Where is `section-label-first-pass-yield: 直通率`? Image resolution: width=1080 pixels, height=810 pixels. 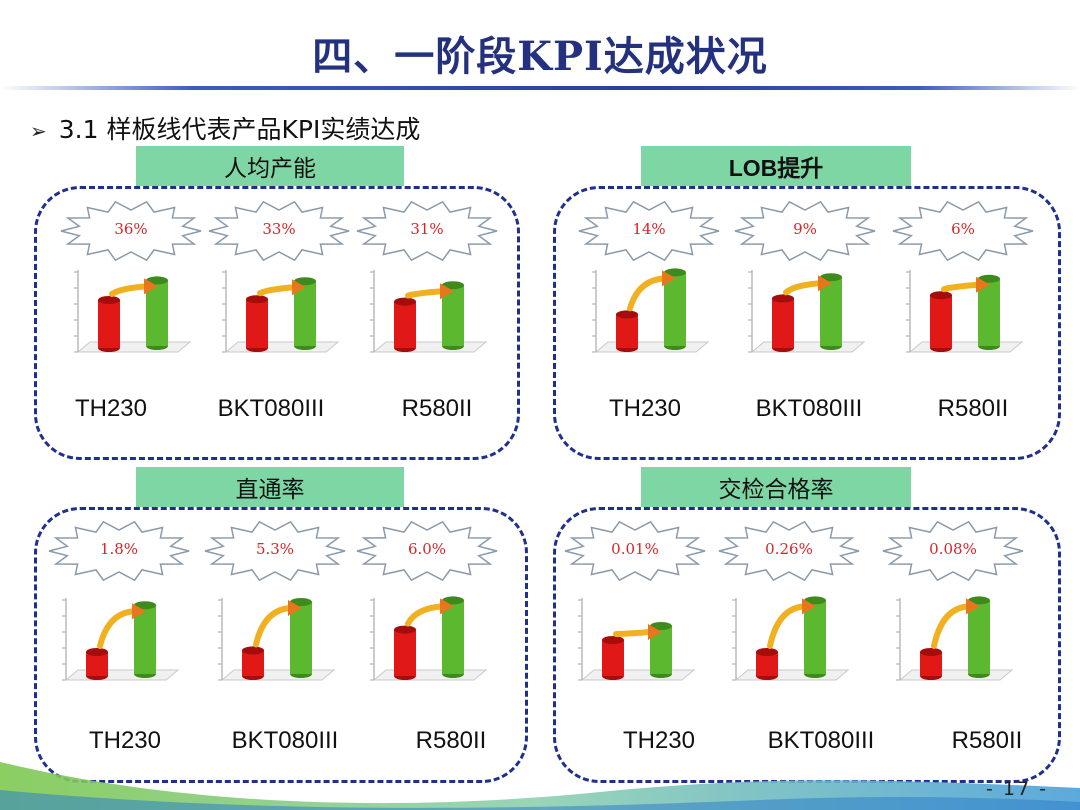 section-label-first-pass-yield: 直通率 is located at coordinates (270, 487).